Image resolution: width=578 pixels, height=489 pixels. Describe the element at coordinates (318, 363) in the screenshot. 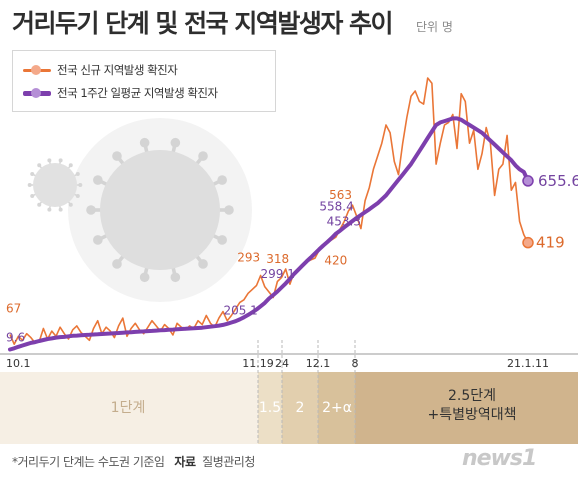

I see `x-tick-label-3: 12.1` at that location.